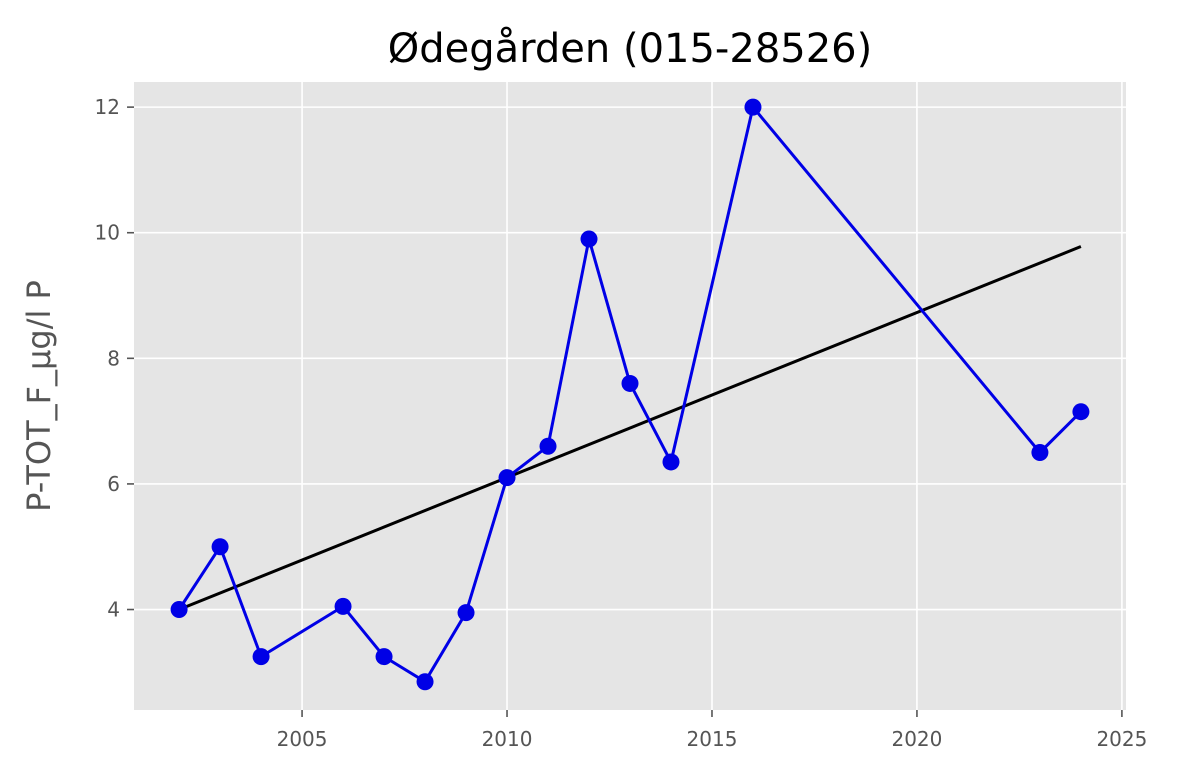  I want to click on x-tick-label: 2005, so click(302, 739).